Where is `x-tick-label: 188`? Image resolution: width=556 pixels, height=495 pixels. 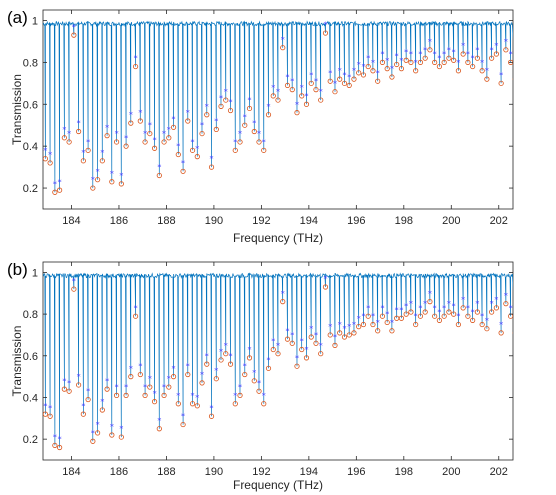 x-tick-label: 188 is located at coordinates (166, 472).